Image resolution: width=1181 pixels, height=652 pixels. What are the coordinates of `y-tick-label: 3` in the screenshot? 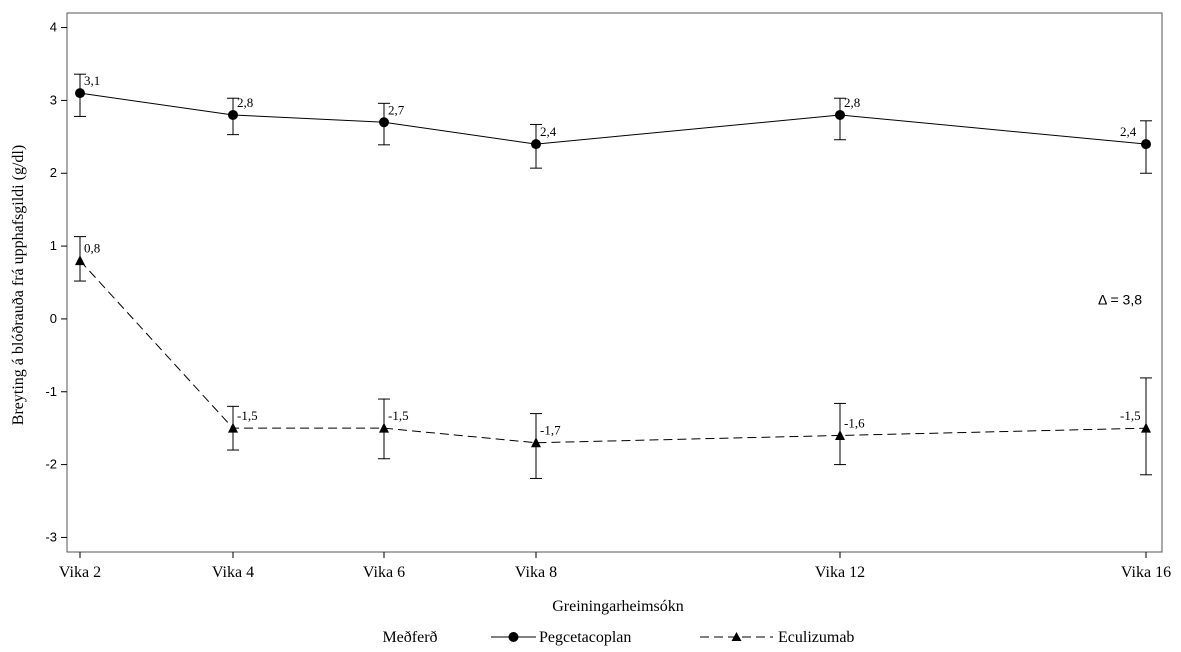 It's located at (53, 99).